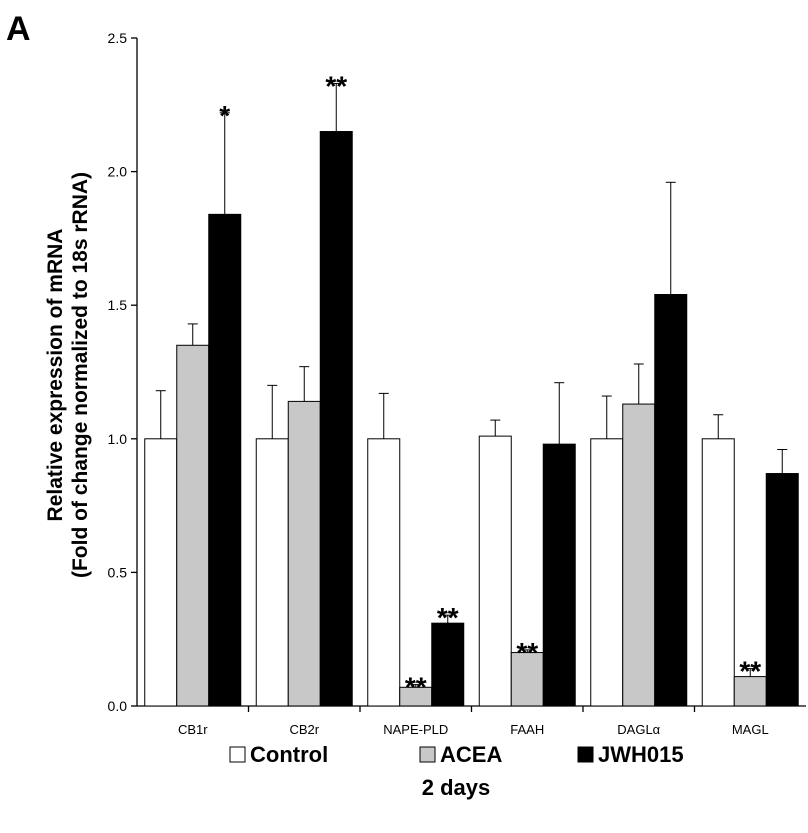 This screenshot has height=833, width=808. I want to click on y-tick-label: 0.0, so click(118, 706).